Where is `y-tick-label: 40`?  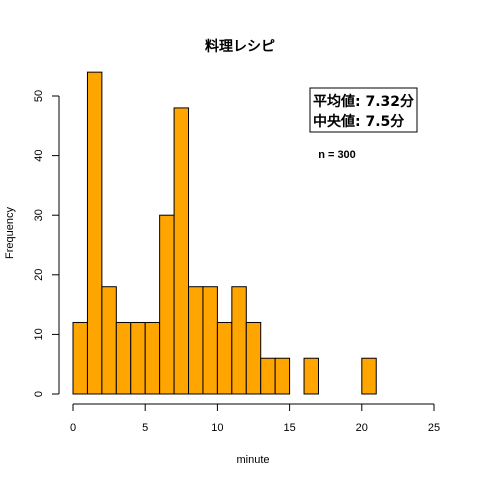
y-tick-label: 40 is located at coordinates (39, 155).